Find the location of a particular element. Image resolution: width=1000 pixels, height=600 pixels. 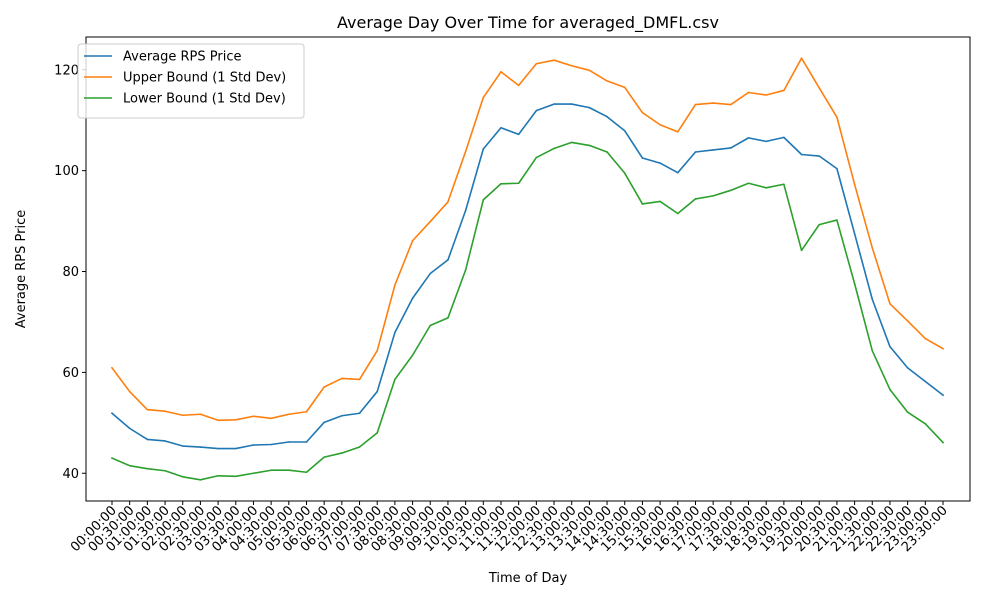

legend-label: Lower Bound (1 Std Dev) is located at coordinates (204, 99).